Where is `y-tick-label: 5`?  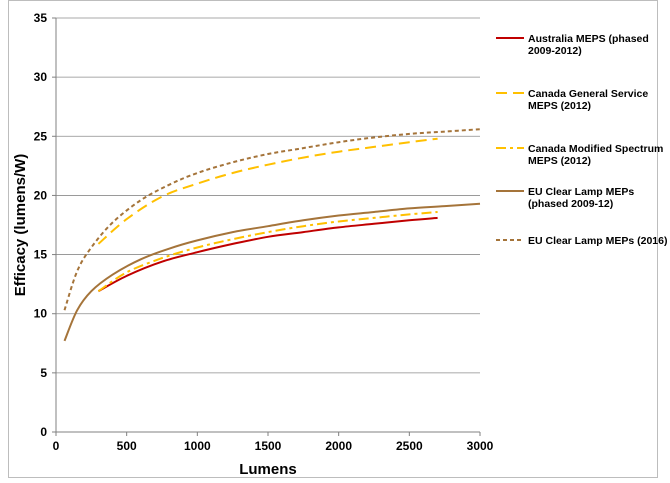
y-tick-label: 5 is located at coordinates (43, 373).